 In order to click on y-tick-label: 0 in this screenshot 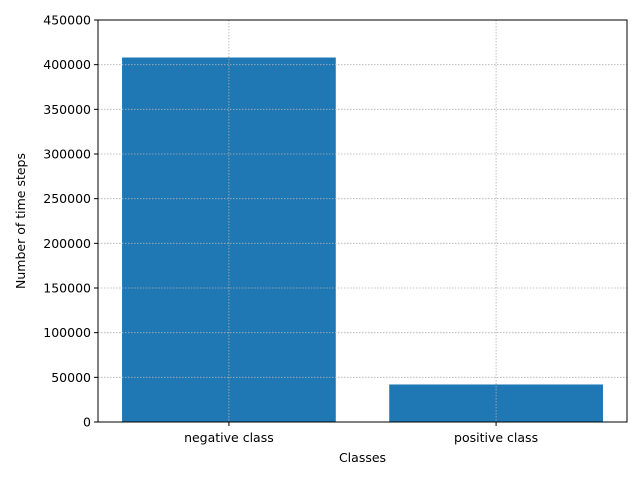, I will do `click(87, 422)`.